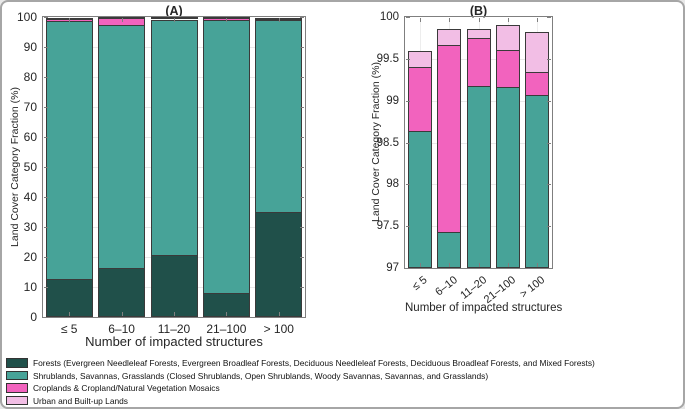  Describe the element at coordinates (30, 107) in the screenshot. I see `y-tick-label: 70` at that location.